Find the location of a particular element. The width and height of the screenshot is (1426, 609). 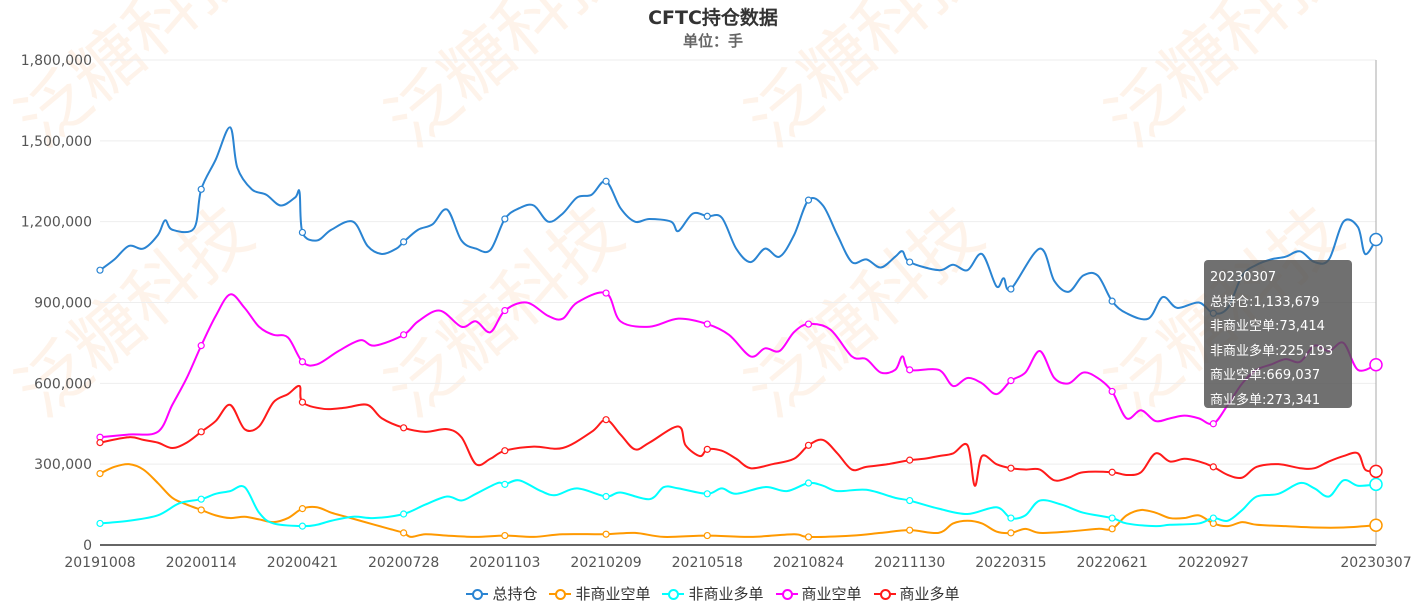

y-tick-label: 1,500,000 is located at coordinates (56, 142).